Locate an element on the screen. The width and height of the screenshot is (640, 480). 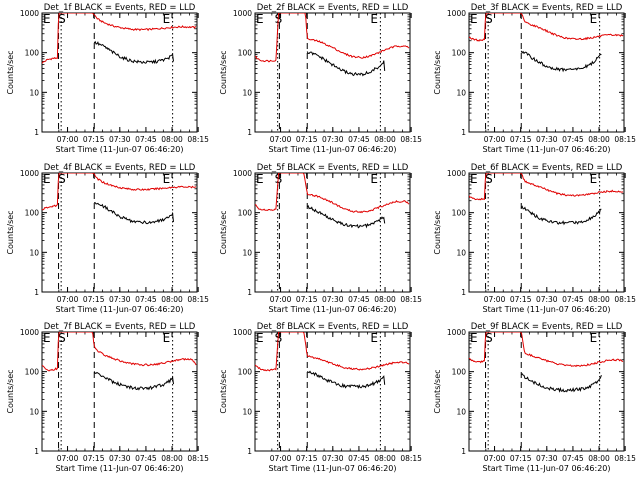
panel-title: Det_1f BLACK = Events, RED = LLD is located at coordinates (120, 8).